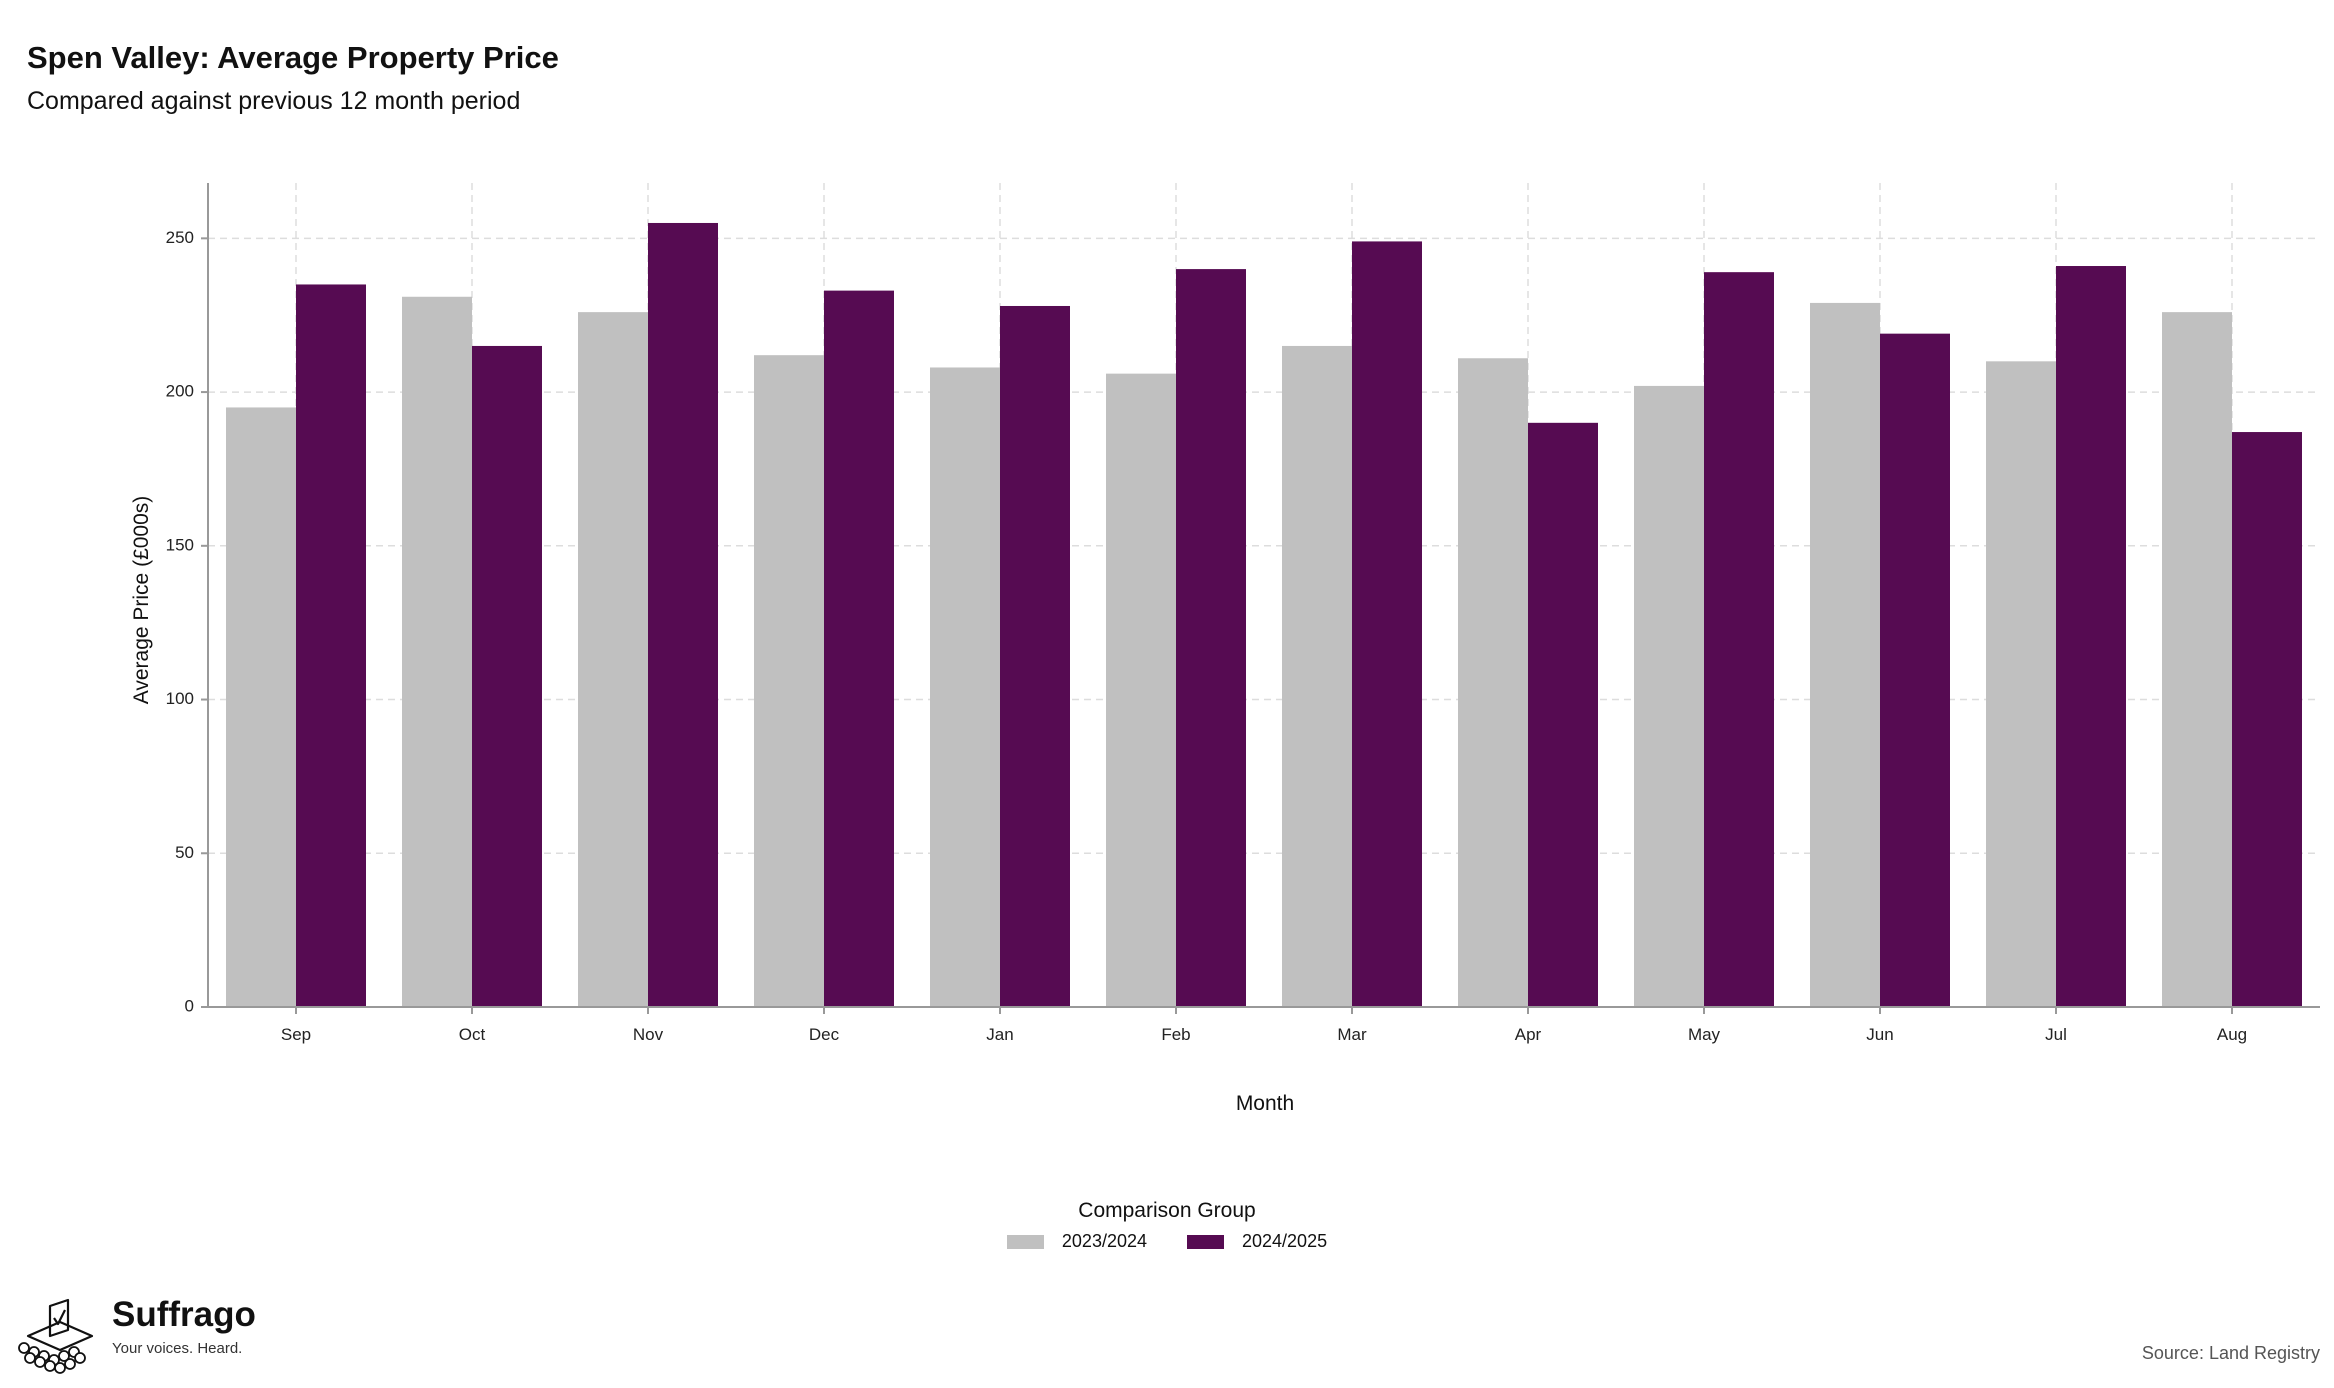  I want to click on y-tick-label-50: 50, so click(184, 852).